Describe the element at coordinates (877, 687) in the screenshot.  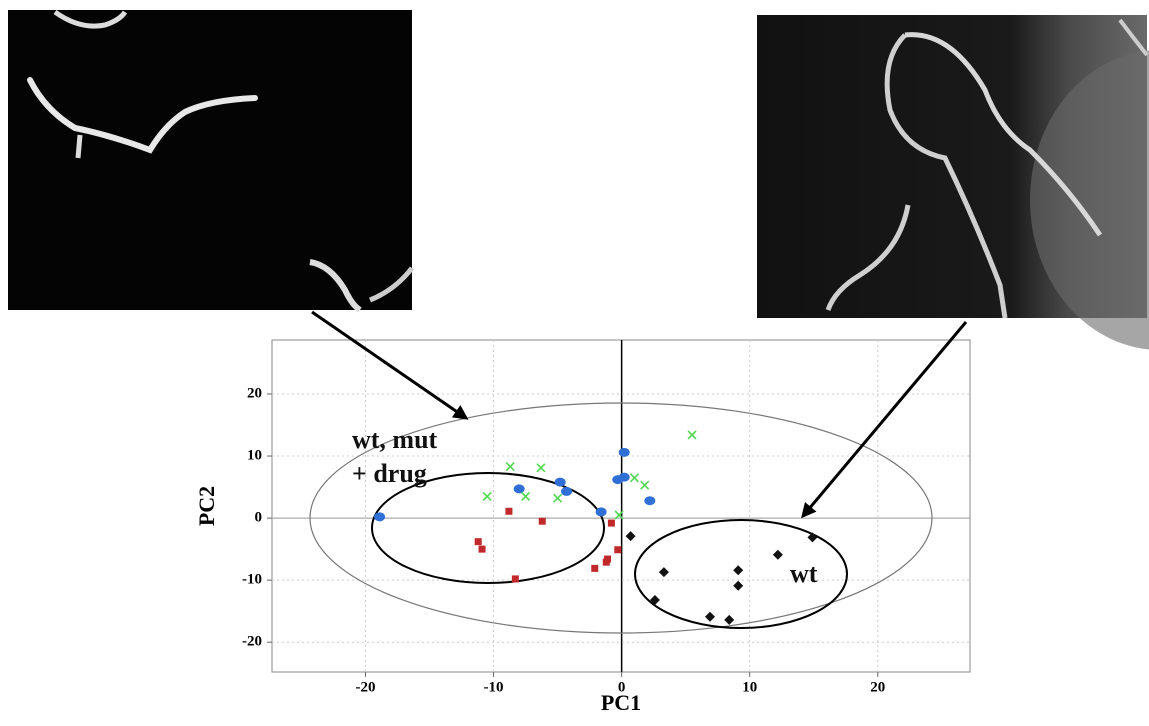
I see `x-tick-label: 20` at that location.